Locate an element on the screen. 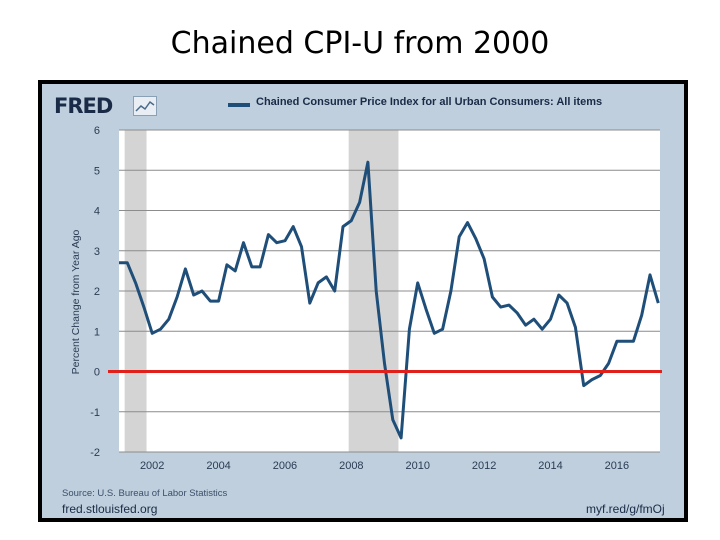 This screenshot has width=720, height=540. x-tick-label: 2004 is located at coordinates (218, 466).